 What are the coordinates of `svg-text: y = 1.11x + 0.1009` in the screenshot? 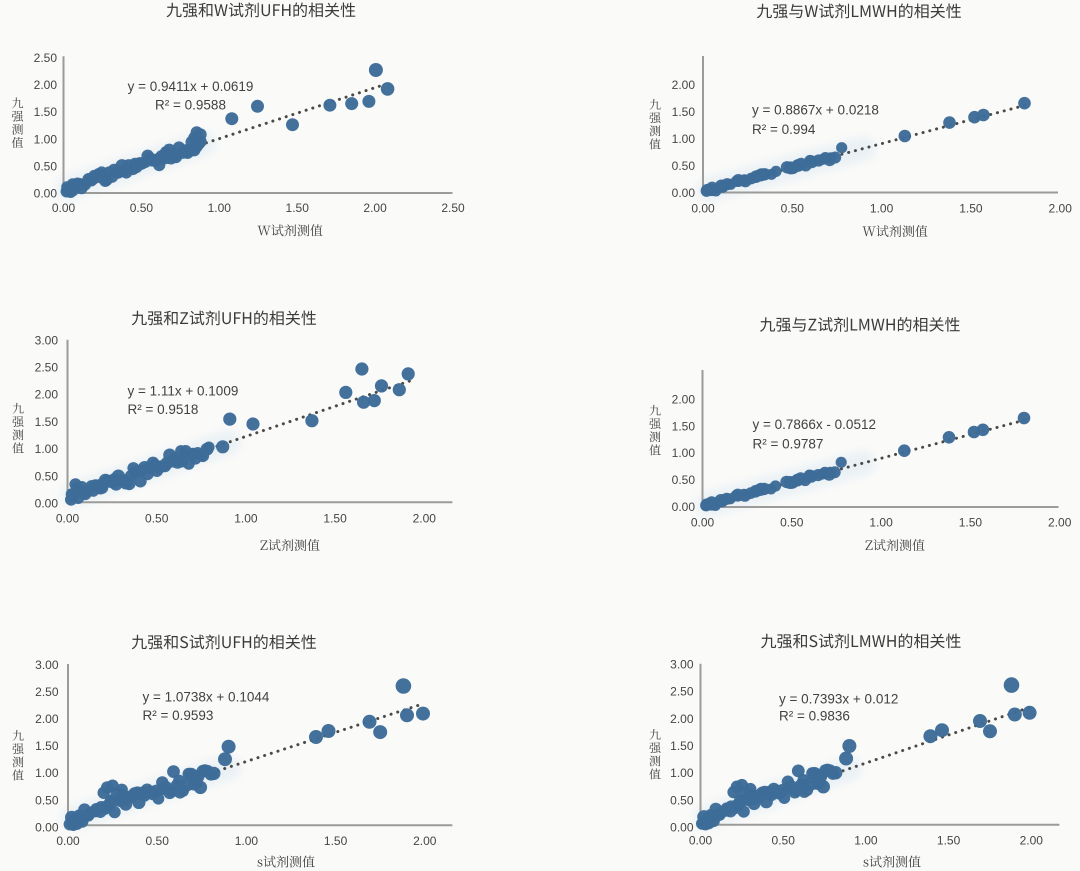 It's located at (183, 390).